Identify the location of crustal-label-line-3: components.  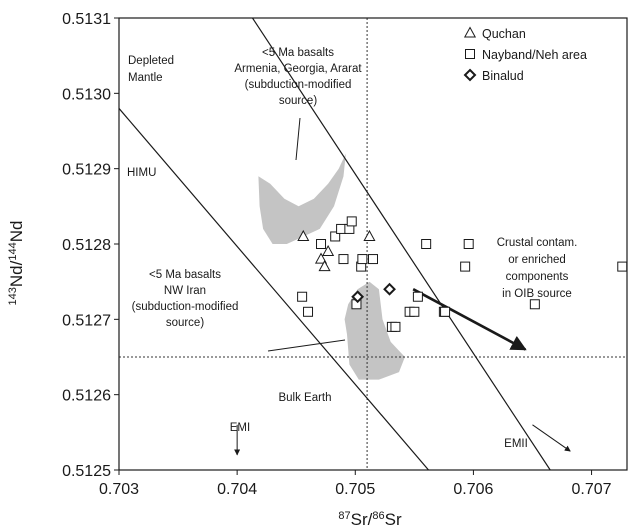
(537, 277).